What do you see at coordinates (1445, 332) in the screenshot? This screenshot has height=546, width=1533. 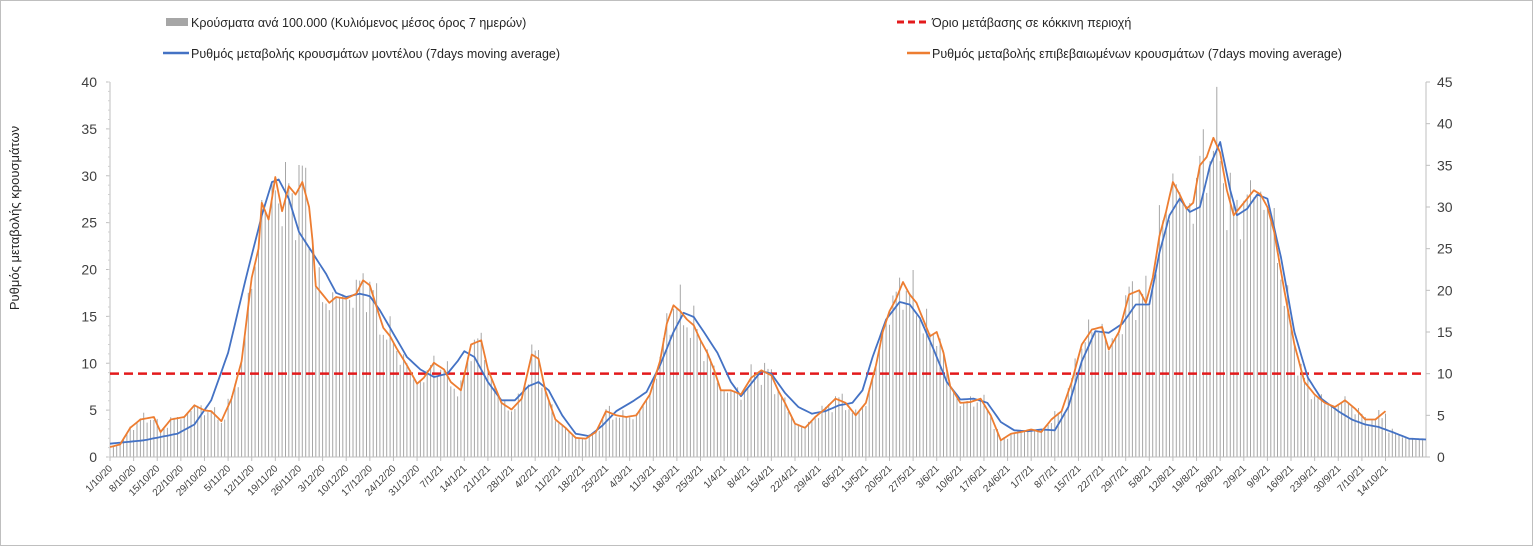 I see `right-tick-label: 15` at bounding box center [1445, 332].